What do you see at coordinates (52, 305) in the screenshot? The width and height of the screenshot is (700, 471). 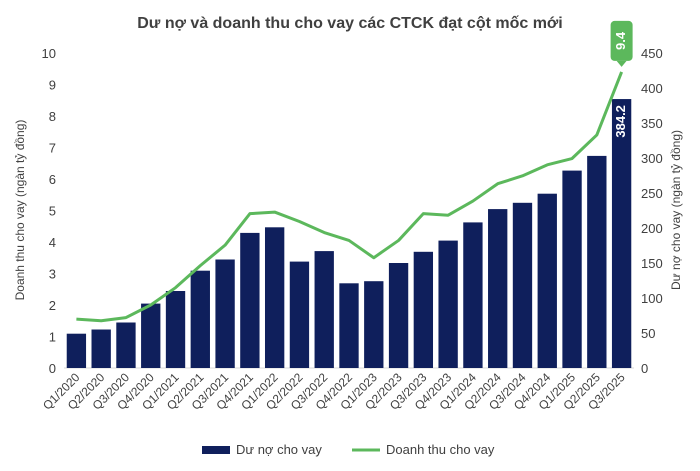 I see `left-tick-label: 2` at bounding box center [52, 305].